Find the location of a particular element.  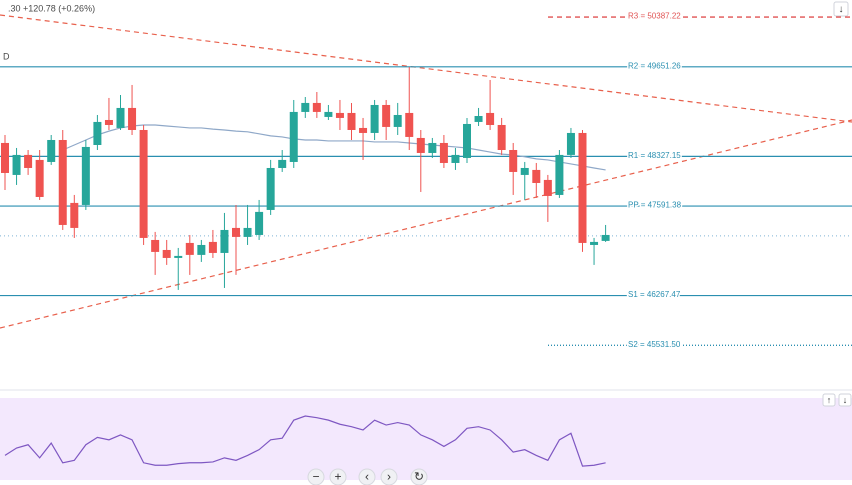

control-panel-down: ↓ is located at coordinates (845, 400).